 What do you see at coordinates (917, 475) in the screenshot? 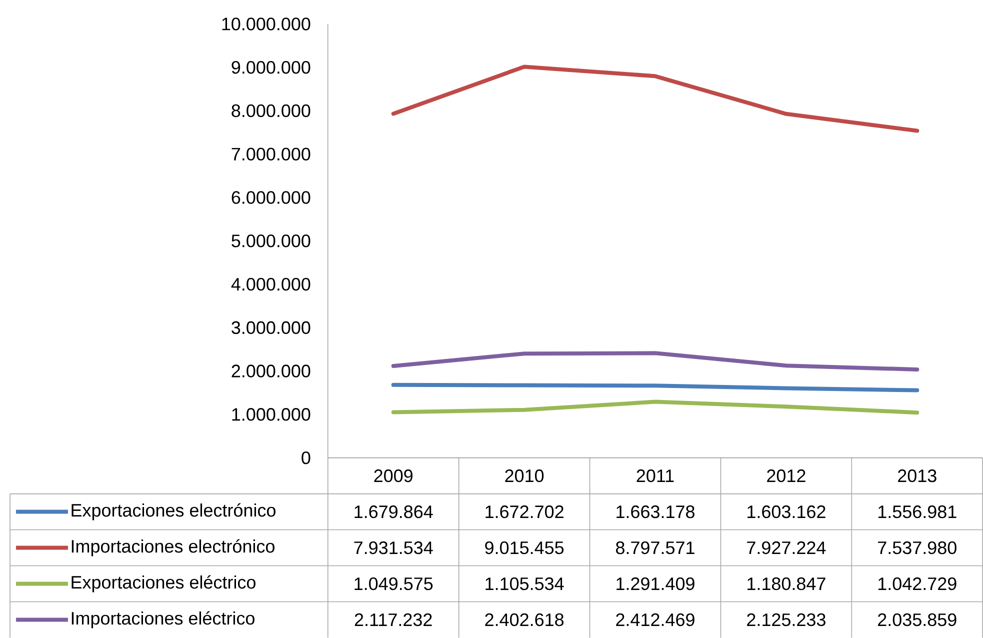
I see `x-tick-label: 2013` at bounding box center [917, 475].